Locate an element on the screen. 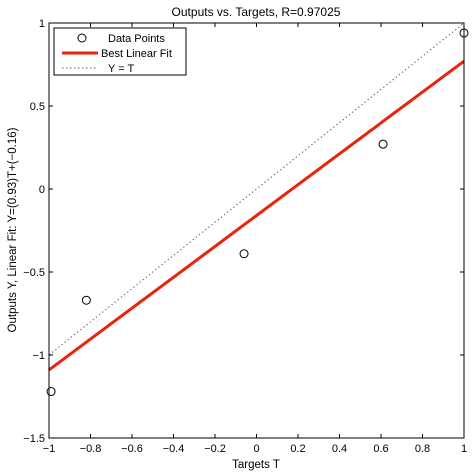 The height and width of the screenshot is (473, 474). y-tick-label: 1 is located at coordinates (42, 24).